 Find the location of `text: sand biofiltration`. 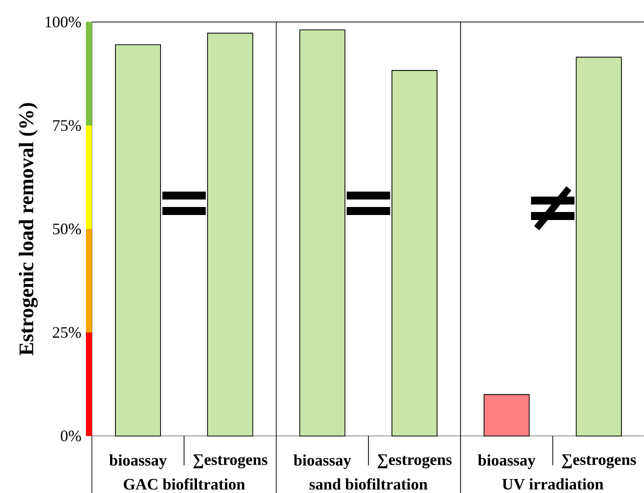

text: sand biofiltration is located at coordinates (369, 484).